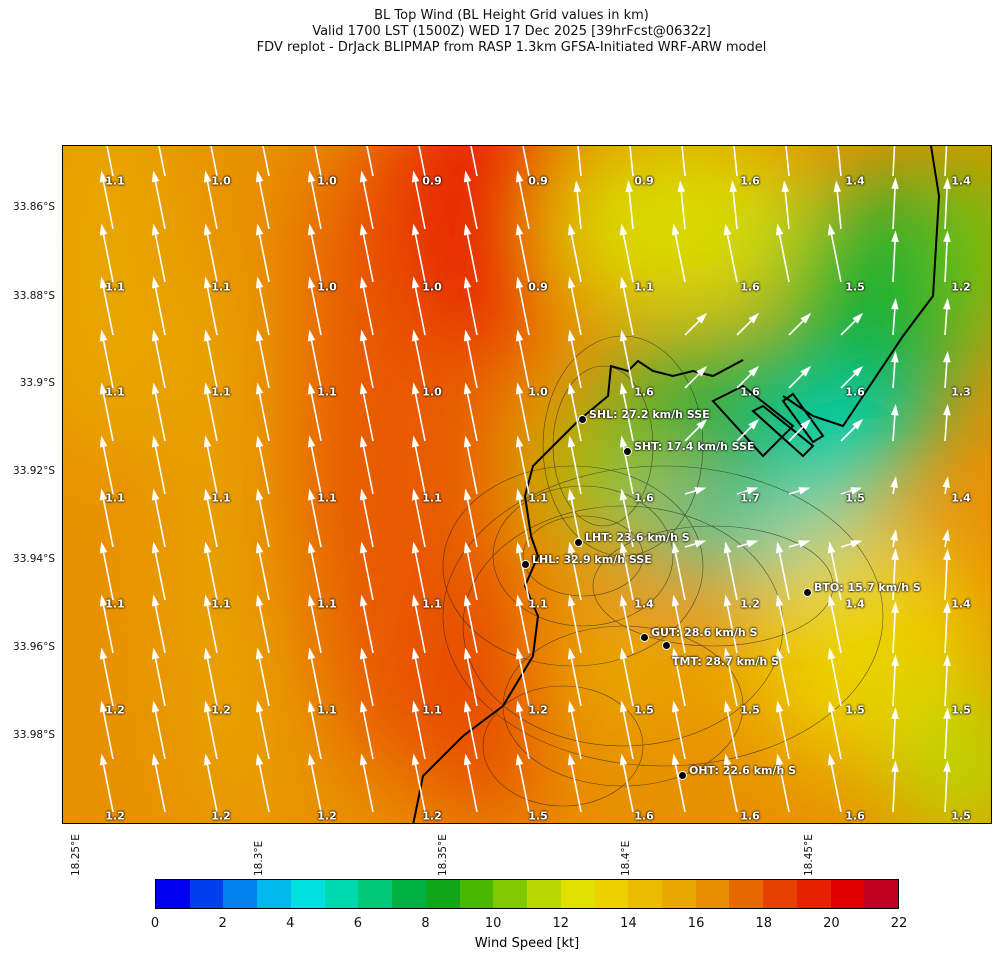  I want to click on coastline-east, so click(861, 287).